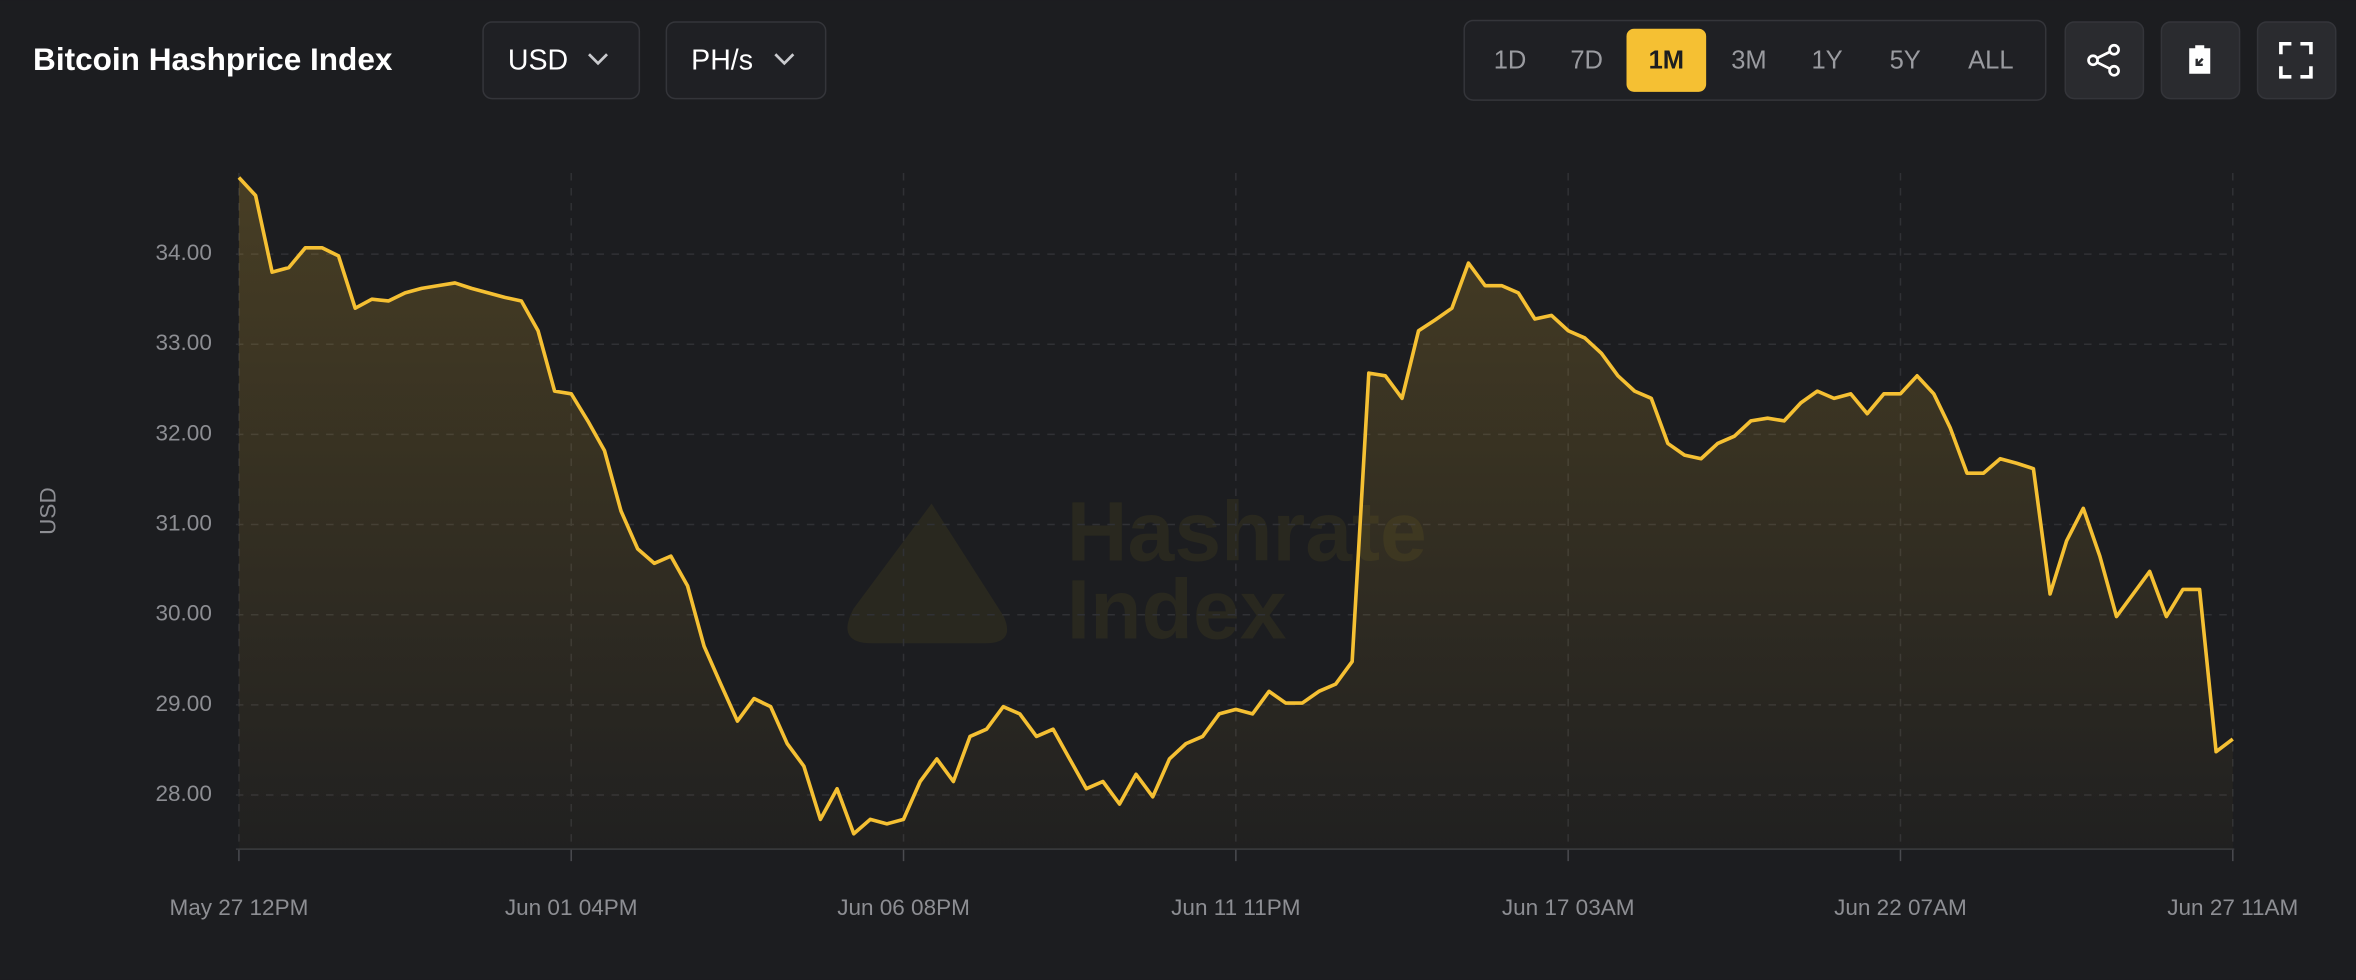 The width and height of the screenshot is (2356, 980). I want to click on share-button, so click(2104, 60).